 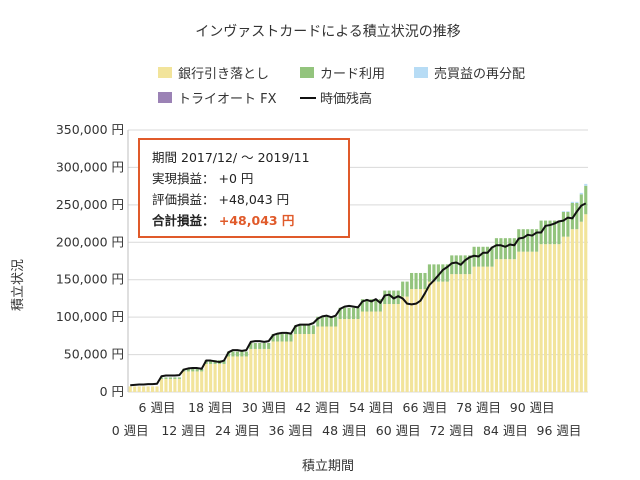 What do you see at coordinates (559, 430) in the screenshot?
I see `x-tick-label: 96 週目` at bounding box center [559, 430].